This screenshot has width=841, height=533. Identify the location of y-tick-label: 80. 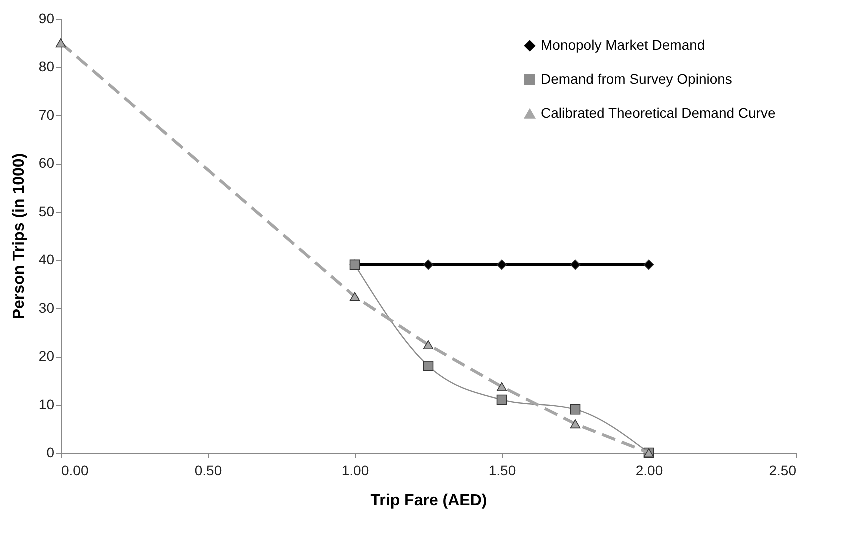
(46, 66).